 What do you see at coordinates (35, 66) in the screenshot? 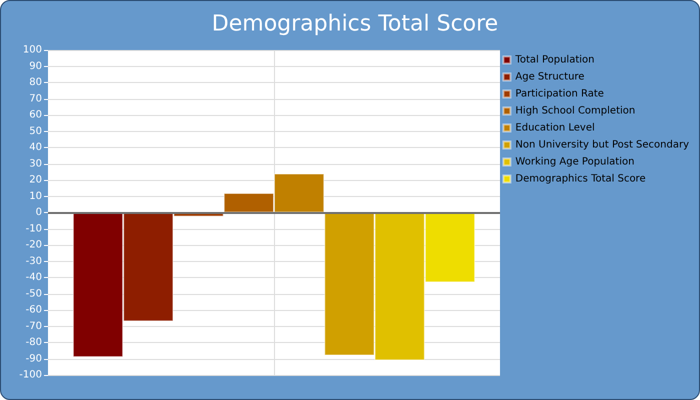
I see `y-tick-label: 90` at bounding box center [35, 66].